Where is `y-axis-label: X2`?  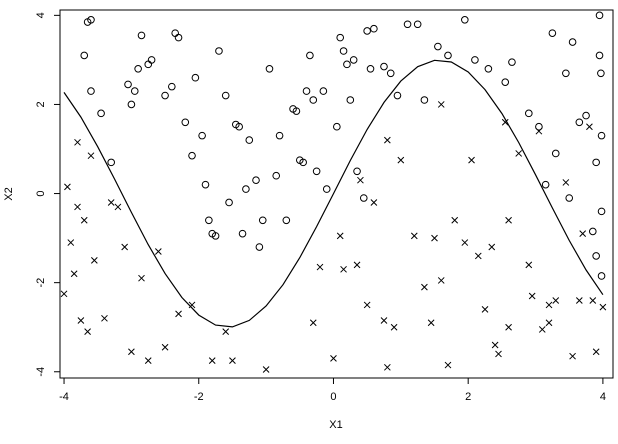
y-axis-label: X2 is located at coordinates (9, 193).